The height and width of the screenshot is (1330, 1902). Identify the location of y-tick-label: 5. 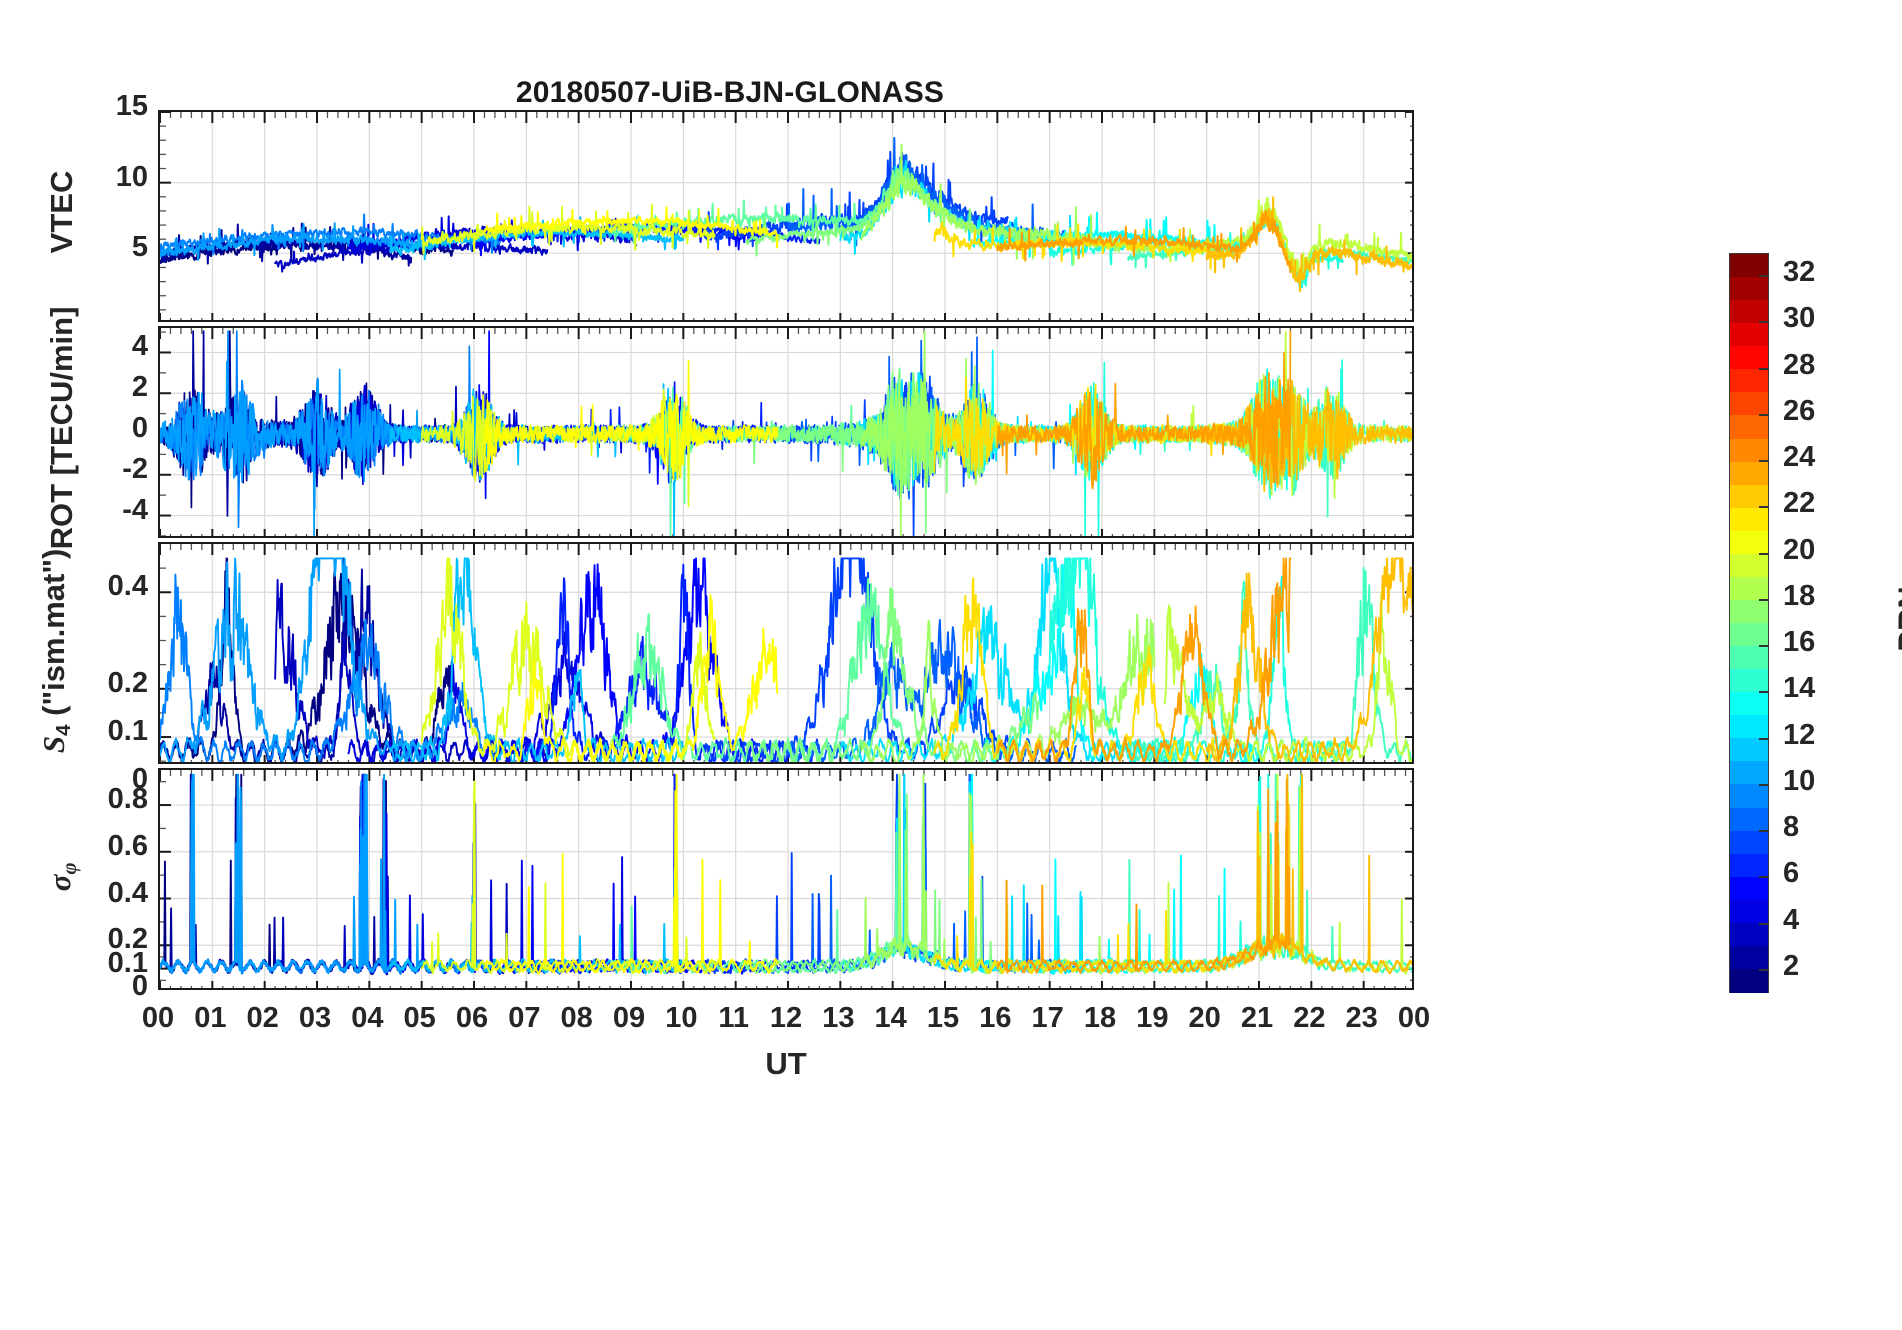
(139, 247).